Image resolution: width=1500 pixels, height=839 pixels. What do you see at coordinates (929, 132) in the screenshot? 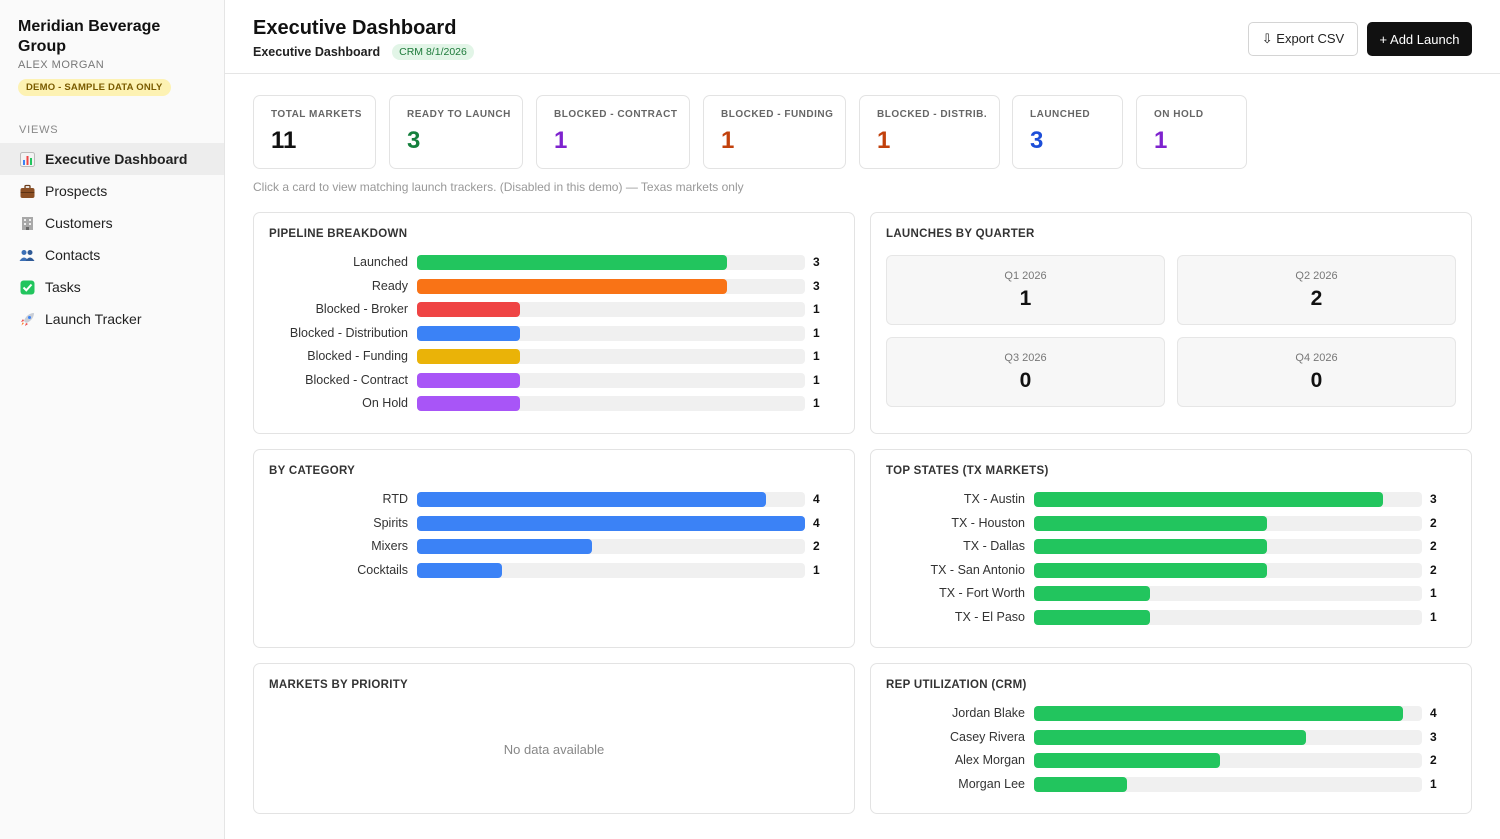
I see `kpi-card-blocked-distrib: BLOCKED - DISTRIB. 1` at bounding box center [929, 132].